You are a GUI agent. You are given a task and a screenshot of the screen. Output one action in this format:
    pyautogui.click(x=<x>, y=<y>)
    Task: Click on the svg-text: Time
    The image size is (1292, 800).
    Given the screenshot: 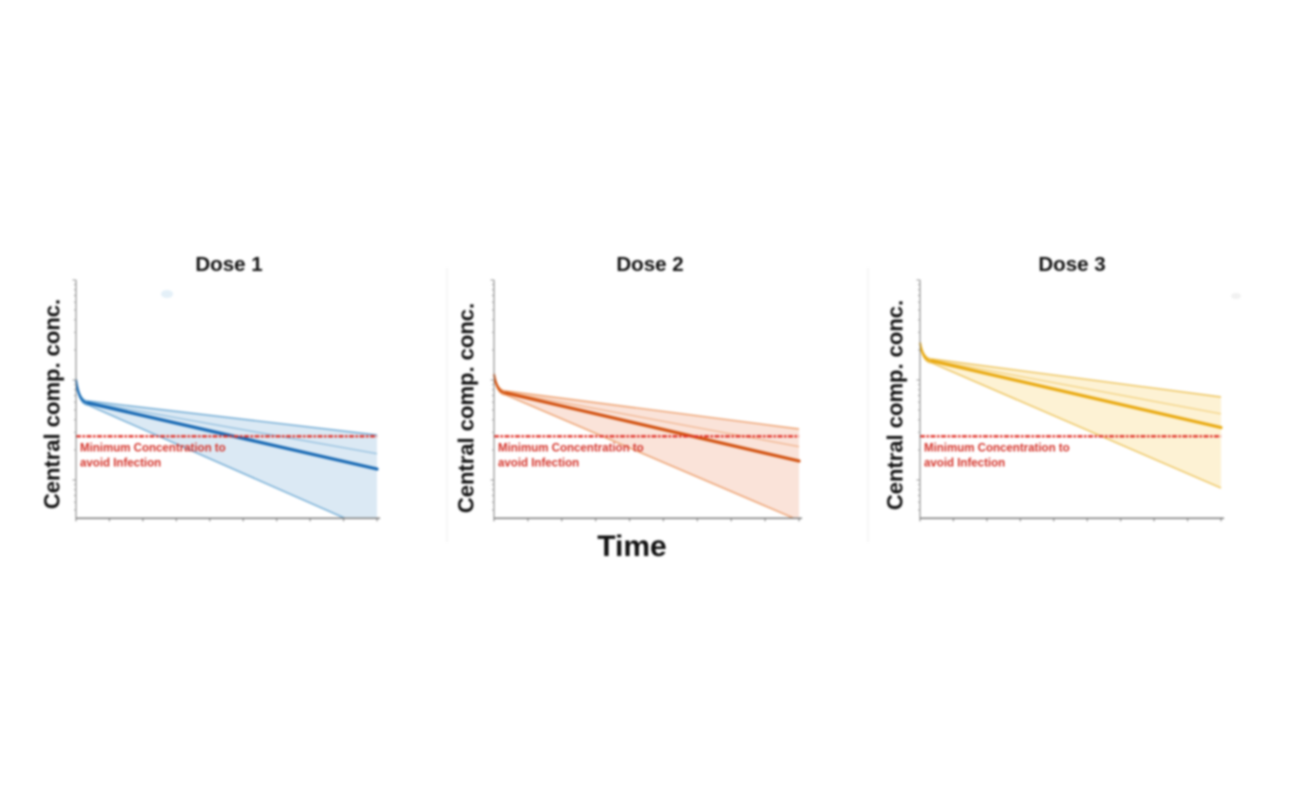 What is the action you would take?
    pyautogui.click(x=631, y=546)
    